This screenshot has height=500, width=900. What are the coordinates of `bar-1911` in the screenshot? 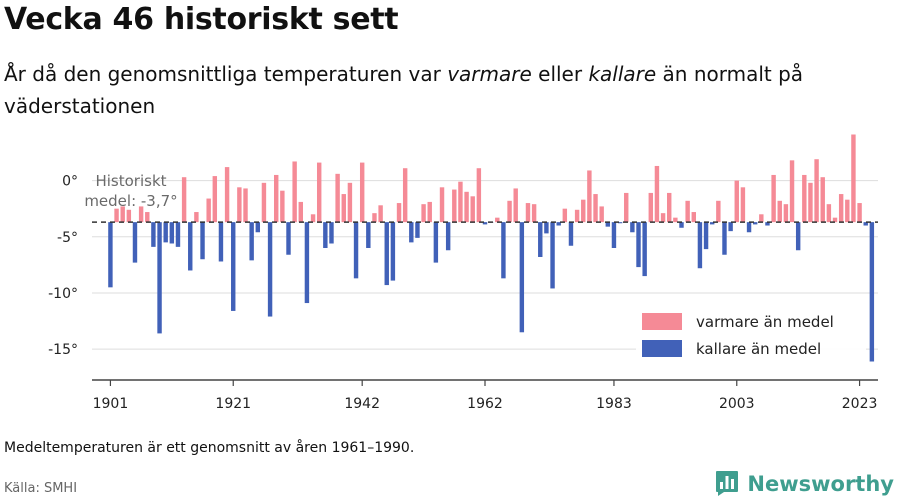 It's located at (172, 233).